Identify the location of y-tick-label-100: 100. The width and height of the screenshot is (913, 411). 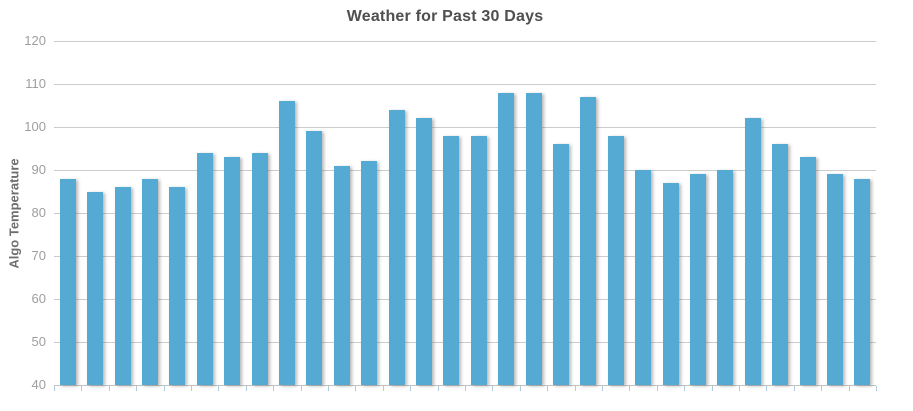
(35, 126).